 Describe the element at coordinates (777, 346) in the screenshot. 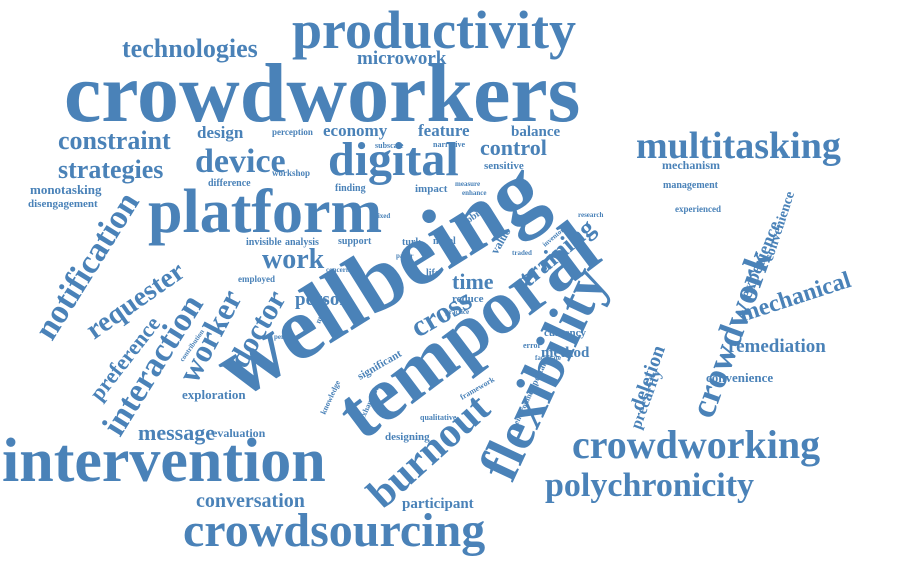

I see `word-remediation: remediation` at that location.